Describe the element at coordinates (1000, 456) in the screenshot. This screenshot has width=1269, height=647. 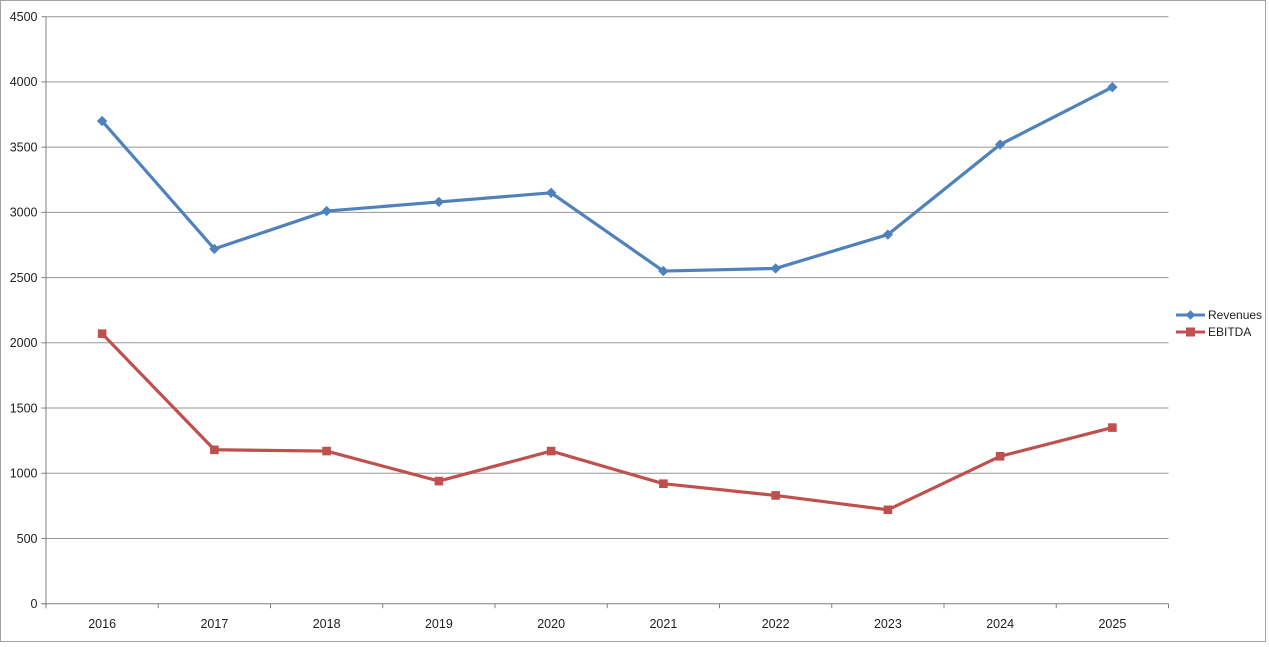
I see `data-point-ebitda-2024` at that location.